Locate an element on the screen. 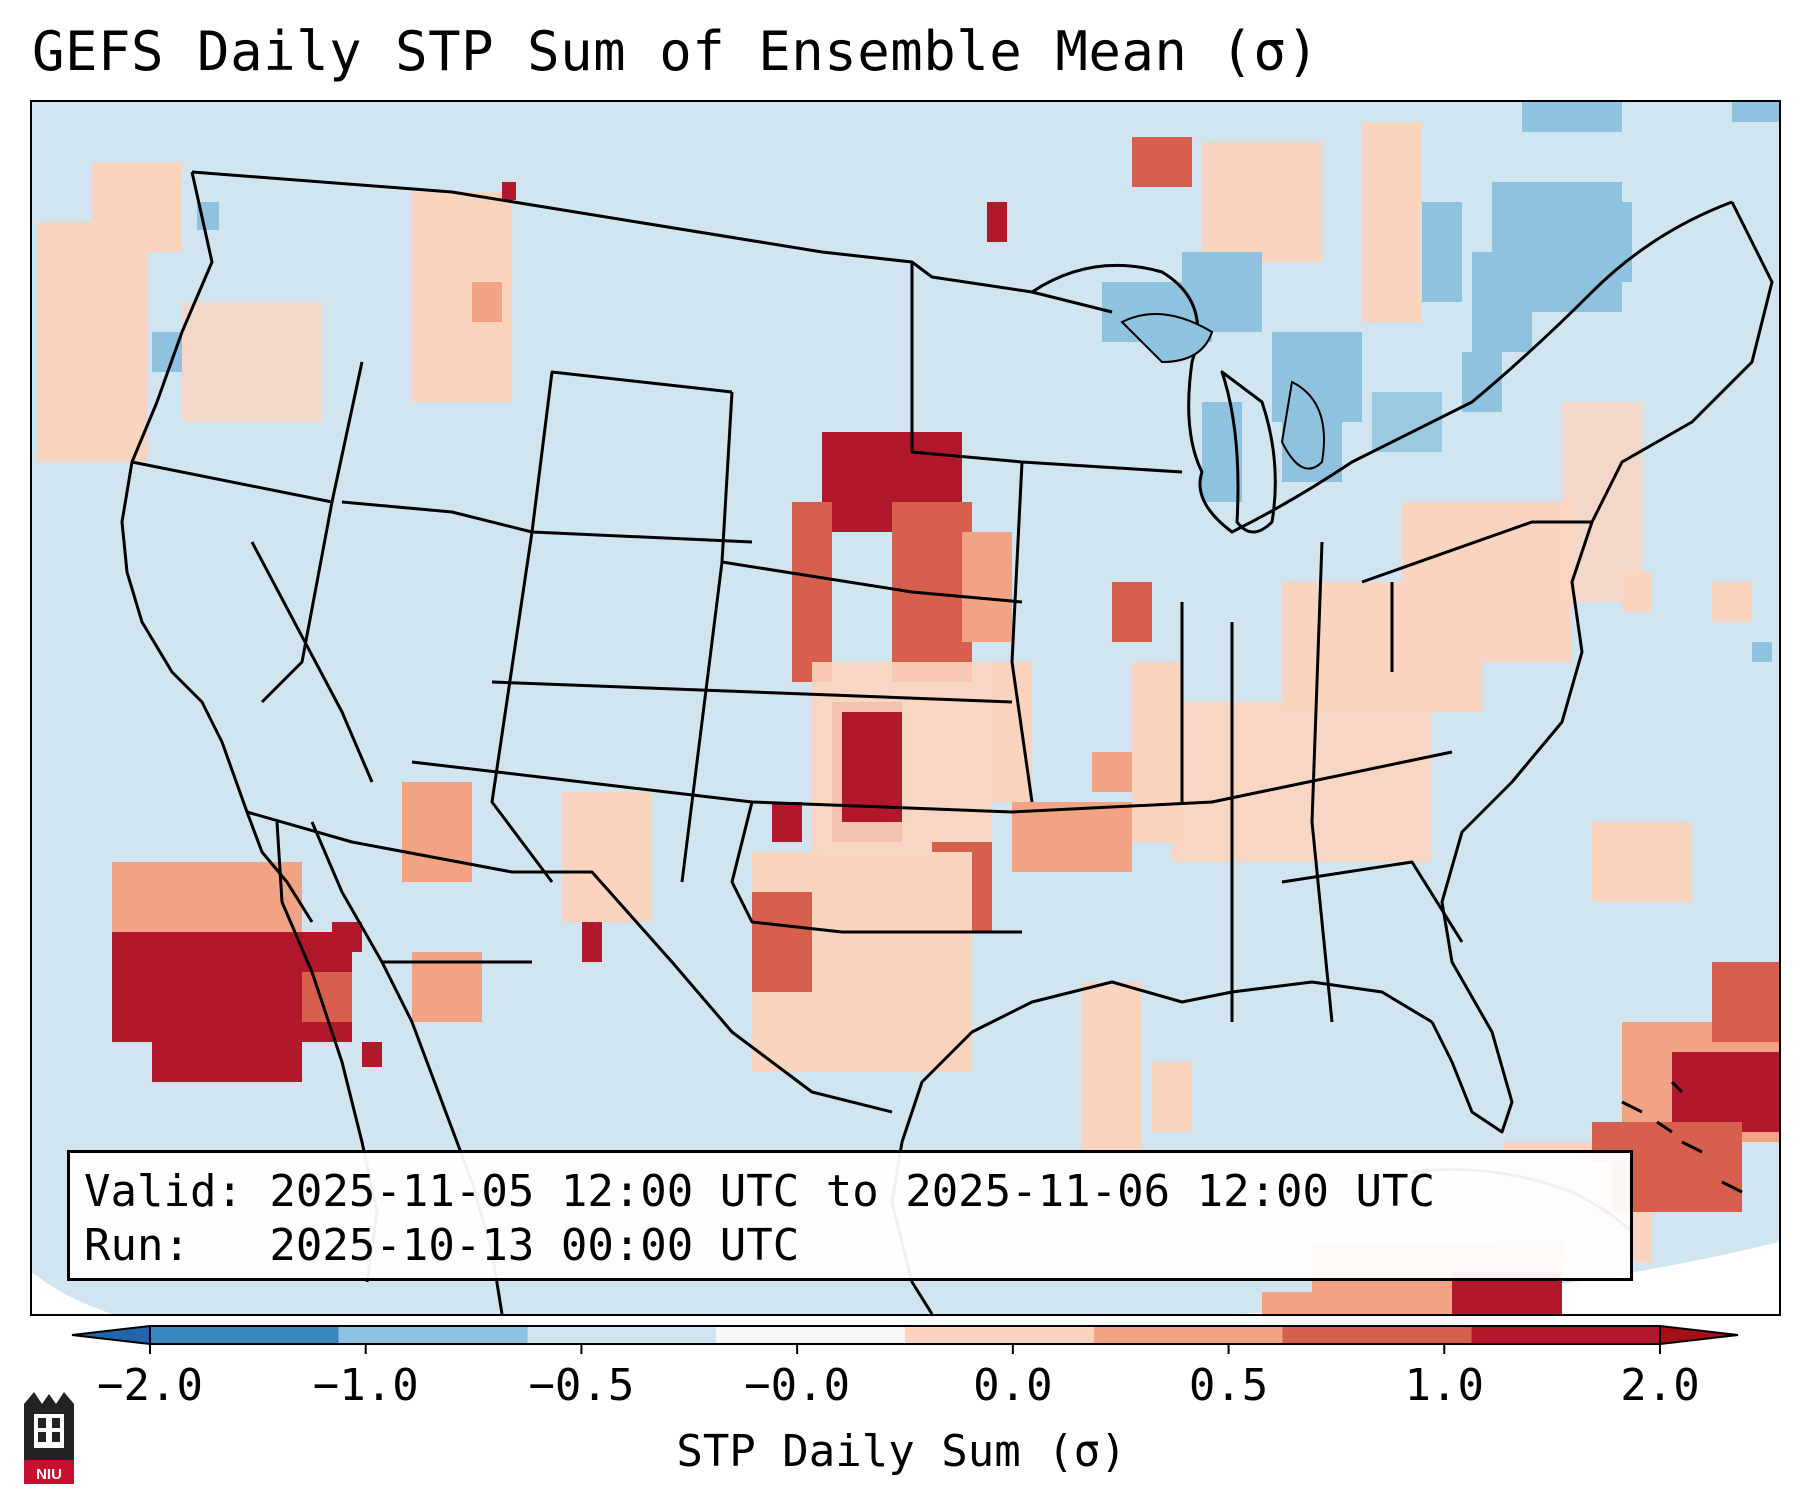 The image size is (1803, 1506). colorbar-outline is located at coordinates (905, 1335).